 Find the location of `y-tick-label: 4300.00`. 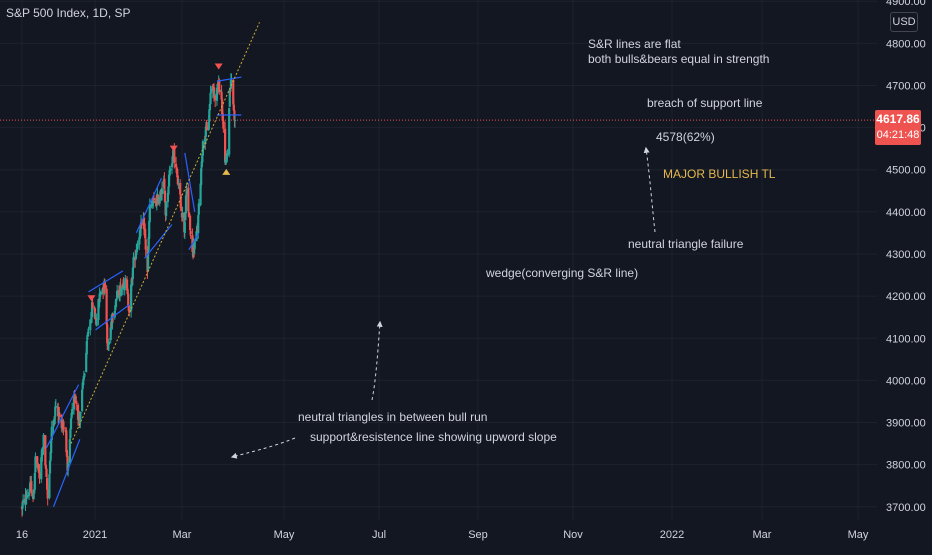

y-tick-label: 4300.00 is located at coordinates (906, 255).